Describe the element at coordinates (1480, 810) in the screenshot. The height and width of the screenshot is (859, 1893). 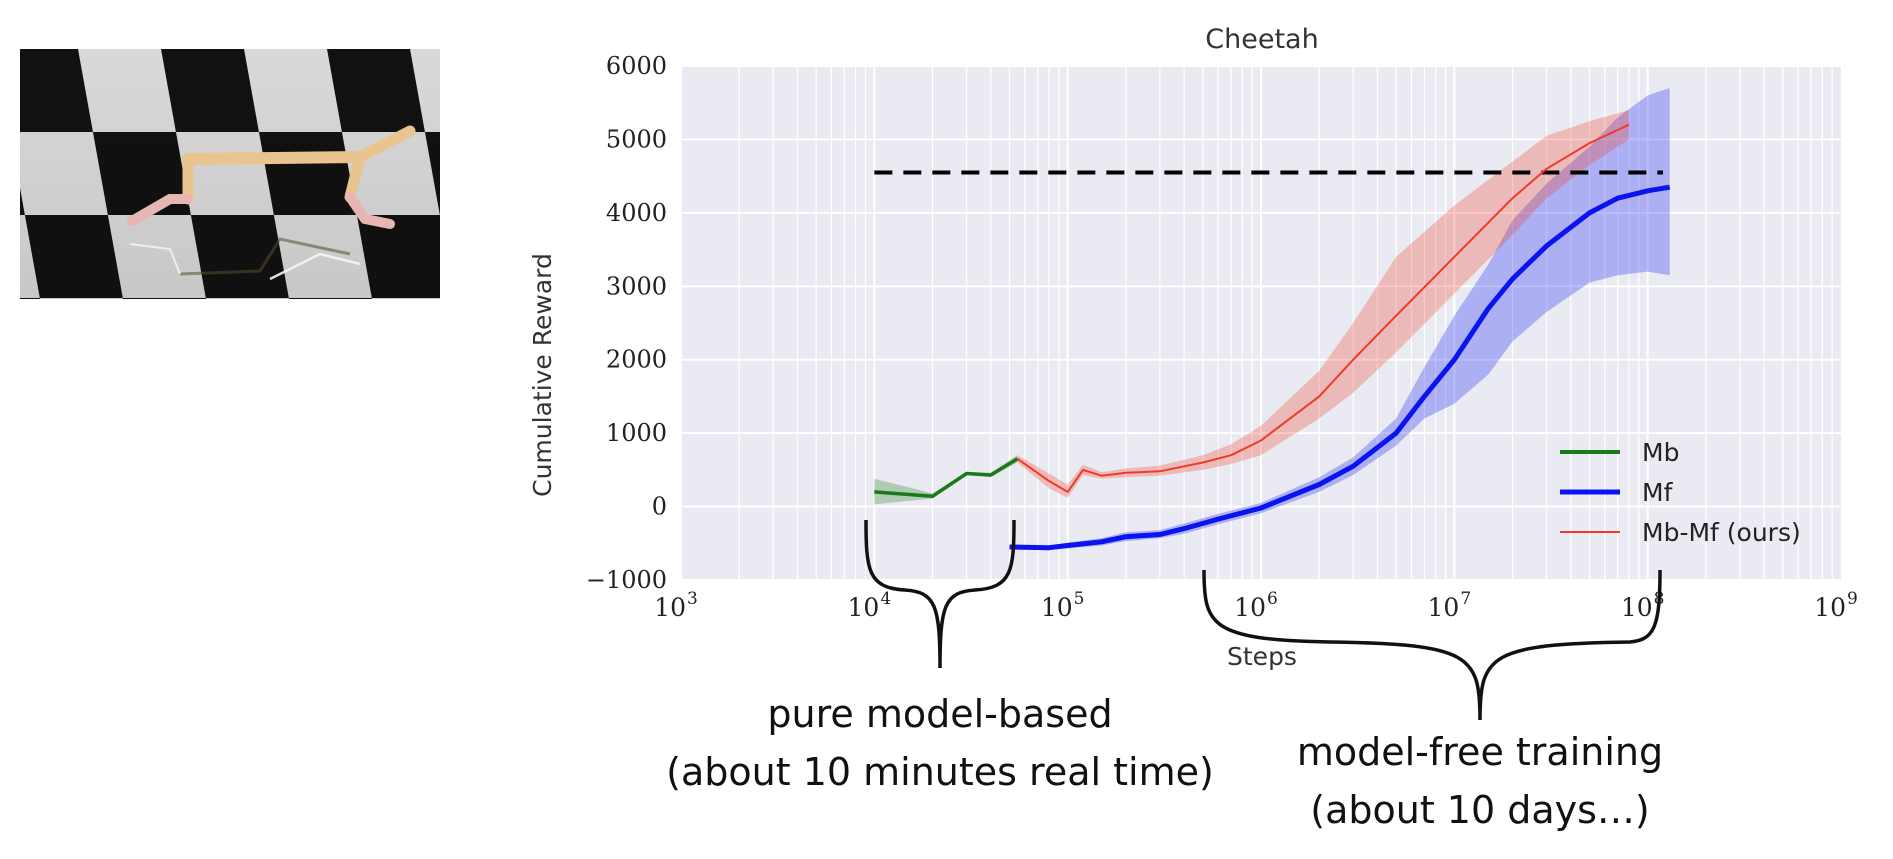
I see `right-annotation-line2: (about 10 days…)` at that location.